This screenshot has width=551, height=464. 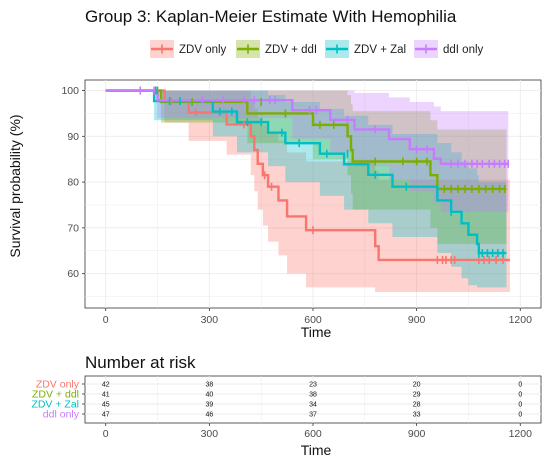 I want to click on legend-item: ZDV + ddI, so click(x=276, y=49).